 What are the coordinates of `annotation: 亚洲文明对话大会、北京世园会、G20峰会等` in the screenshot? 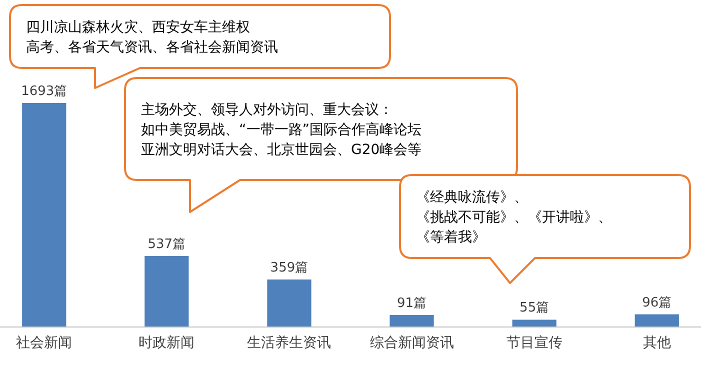 It's located at (281, 150).